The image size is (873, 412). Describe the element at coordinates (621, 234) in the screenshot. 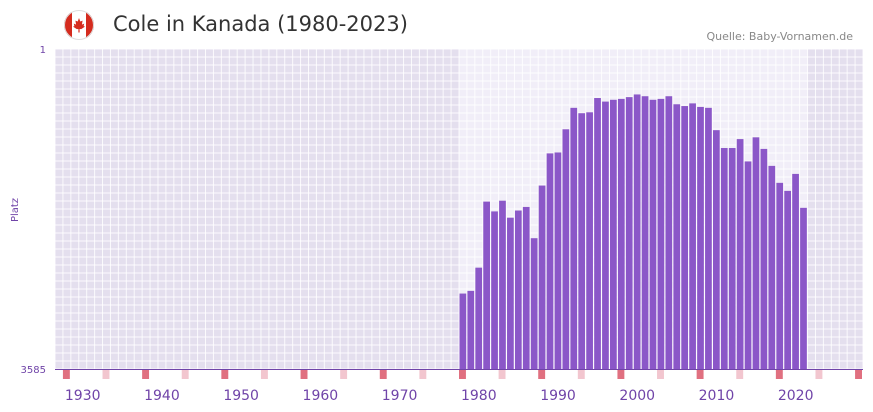

I see `bar-1998` at that location.